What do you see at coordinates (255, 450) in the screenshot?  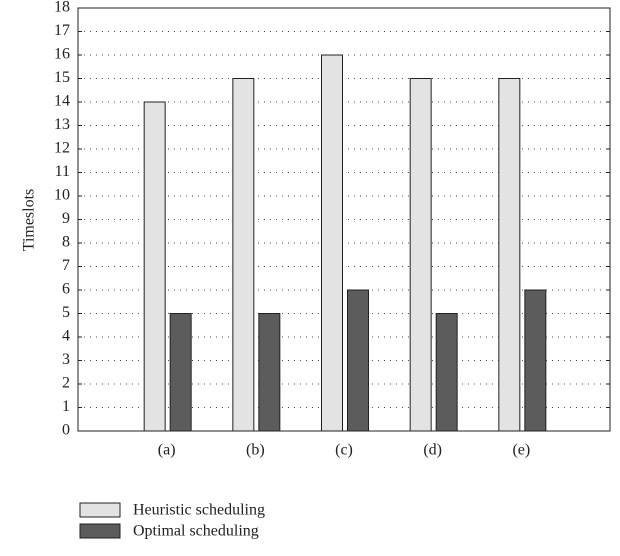 I see `x-tick-label: (b)` at bounding box center [255, 450].